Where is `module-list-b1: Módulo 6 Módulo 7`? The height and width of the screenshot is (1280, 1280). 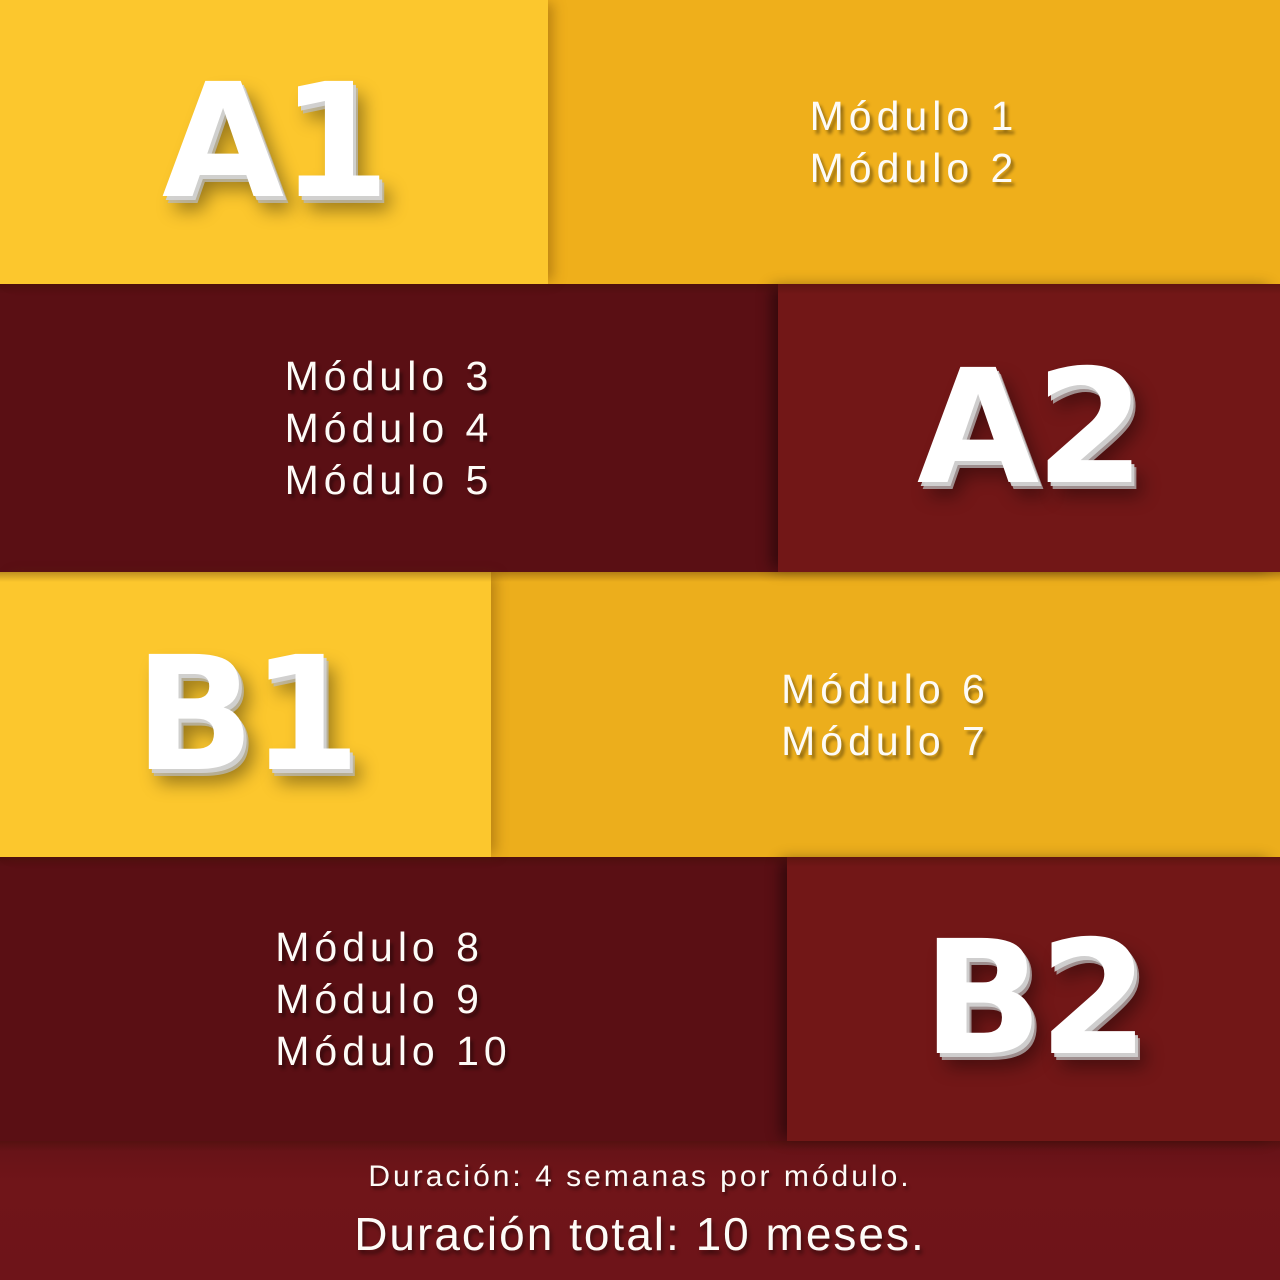
module-list-b1: Módulo 6 Módulo 7 is located at coordinates (885, 715).